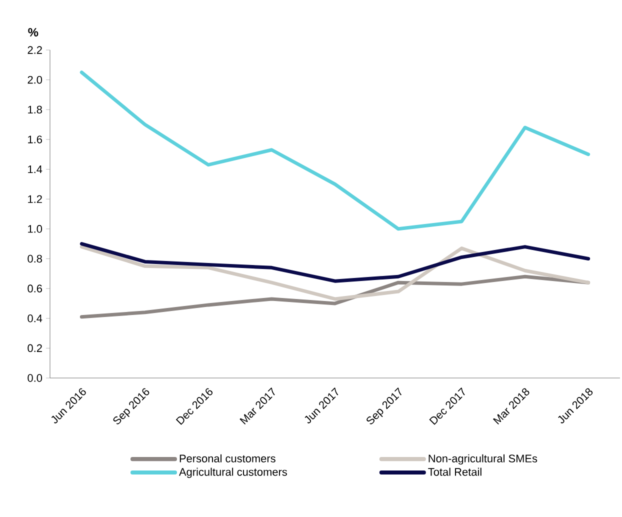  I want to click on legend-label: Agricultural customers, so click(233, 473).